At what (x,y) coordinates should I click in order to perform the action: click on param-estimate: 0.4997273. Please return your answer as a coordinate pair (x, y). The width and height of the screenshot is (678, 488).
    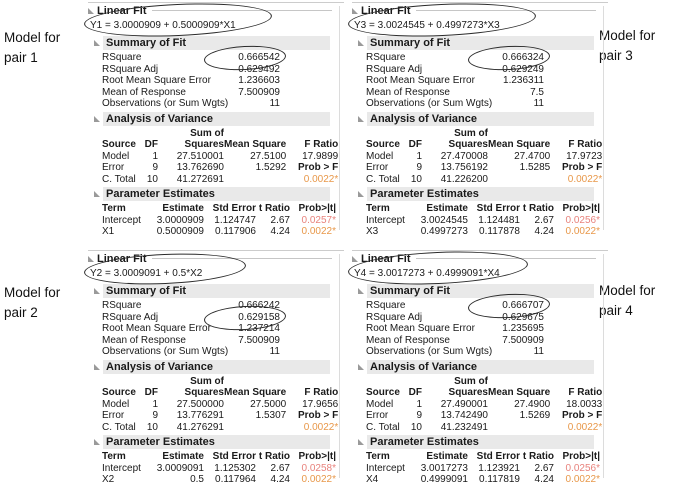
    Looking at the image, I should click on (444, 231).